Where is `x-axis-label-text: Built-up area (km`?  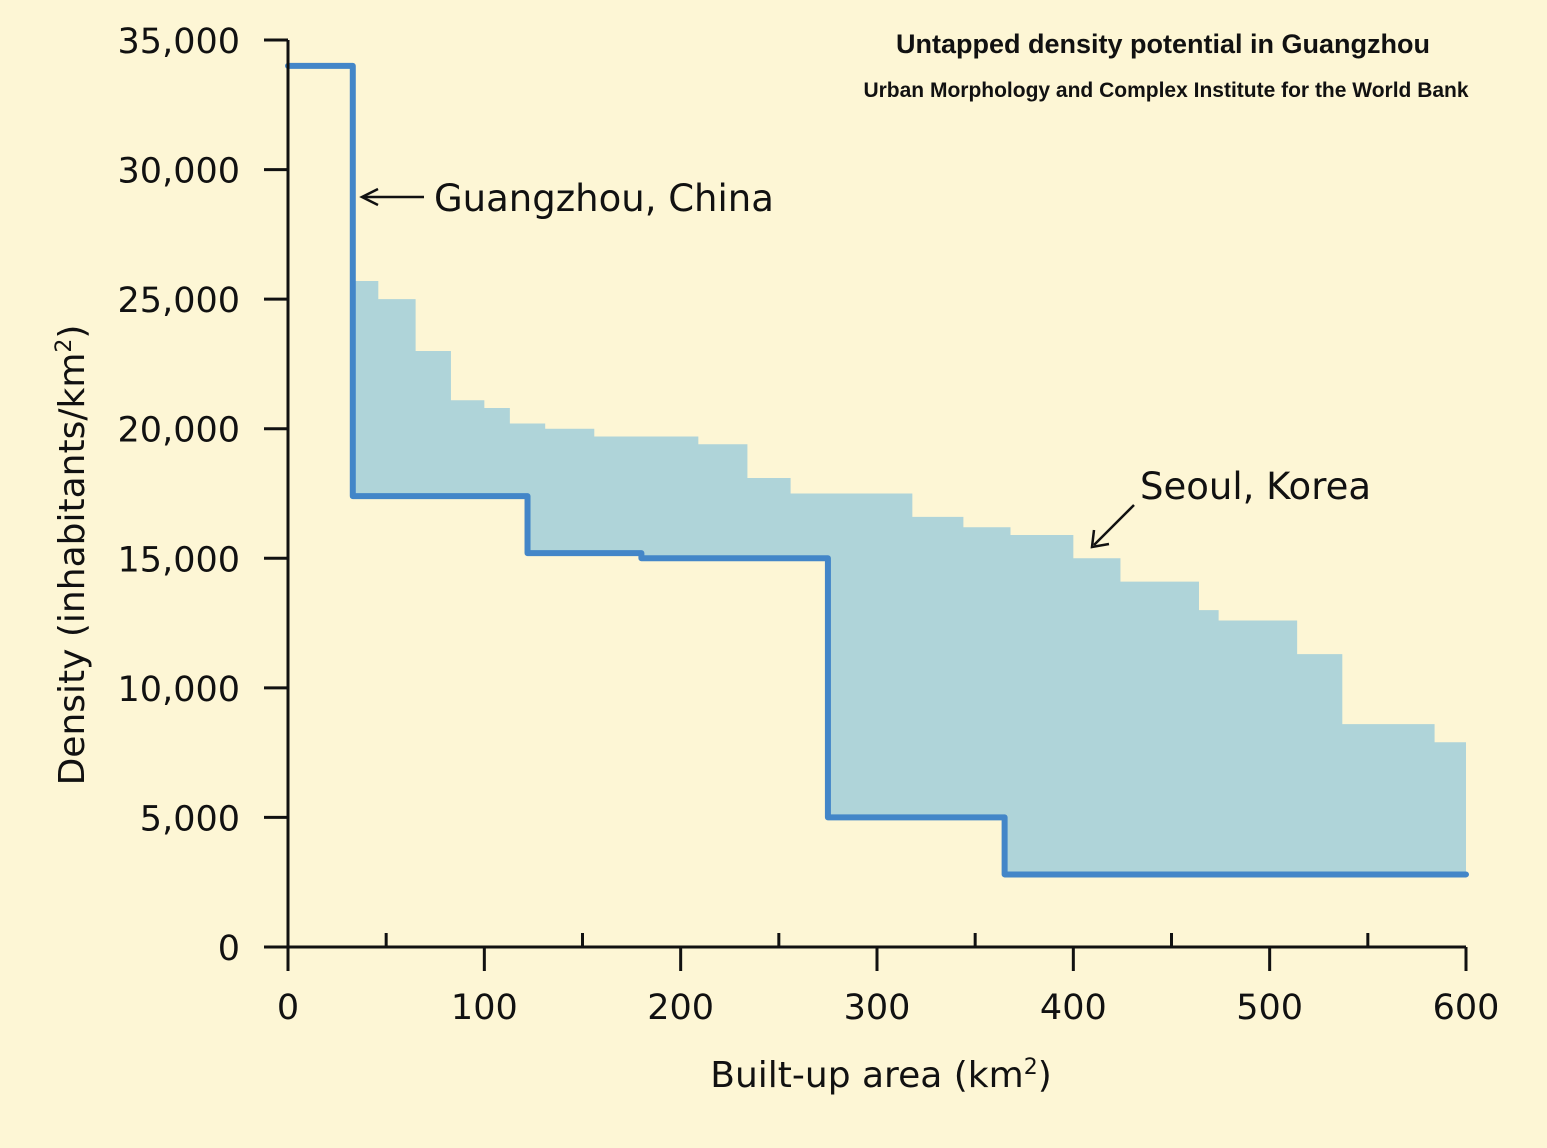 x-axis-label-text: Built-up area (km is located at coordinates (866, 1075).